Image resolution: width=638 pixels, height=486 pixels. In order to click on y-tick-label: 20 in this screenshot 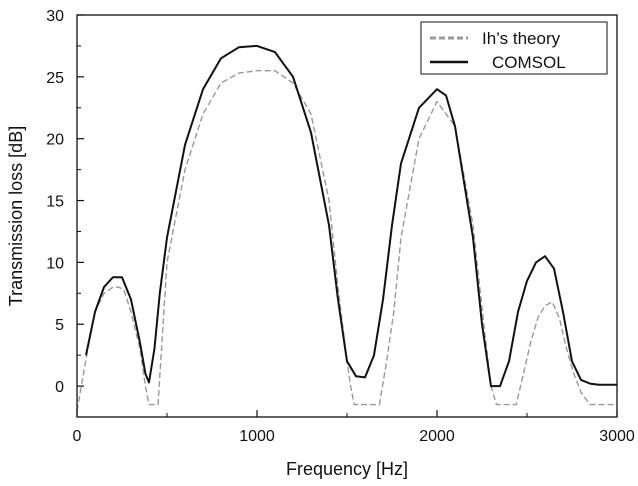, I will do `click(55, 140)`.